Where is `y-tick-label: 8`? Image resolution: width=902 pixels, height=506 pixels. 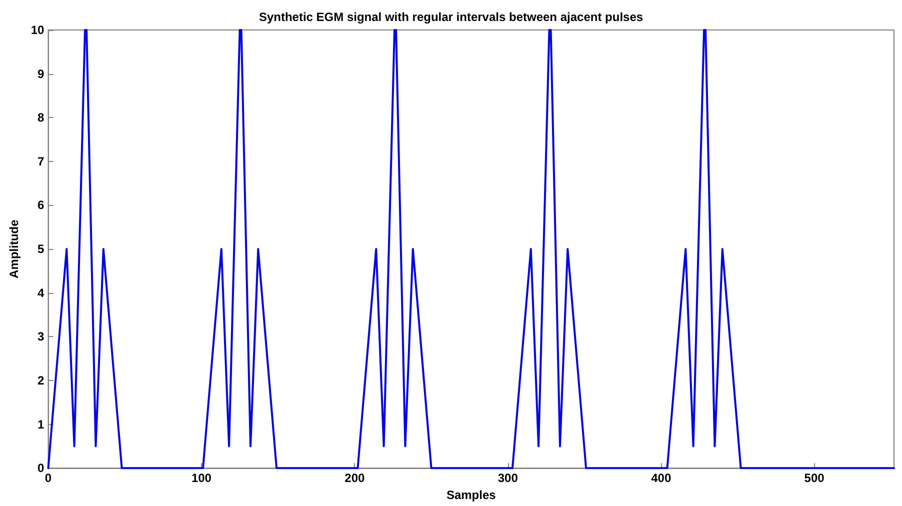 y-tick-label: 8 is located at coordinates (41, 117).